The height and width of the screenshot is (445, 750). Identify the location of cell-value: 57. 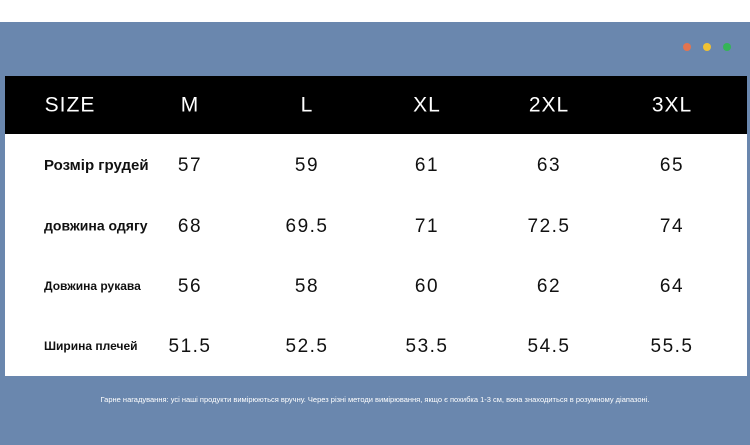
(190, 165).